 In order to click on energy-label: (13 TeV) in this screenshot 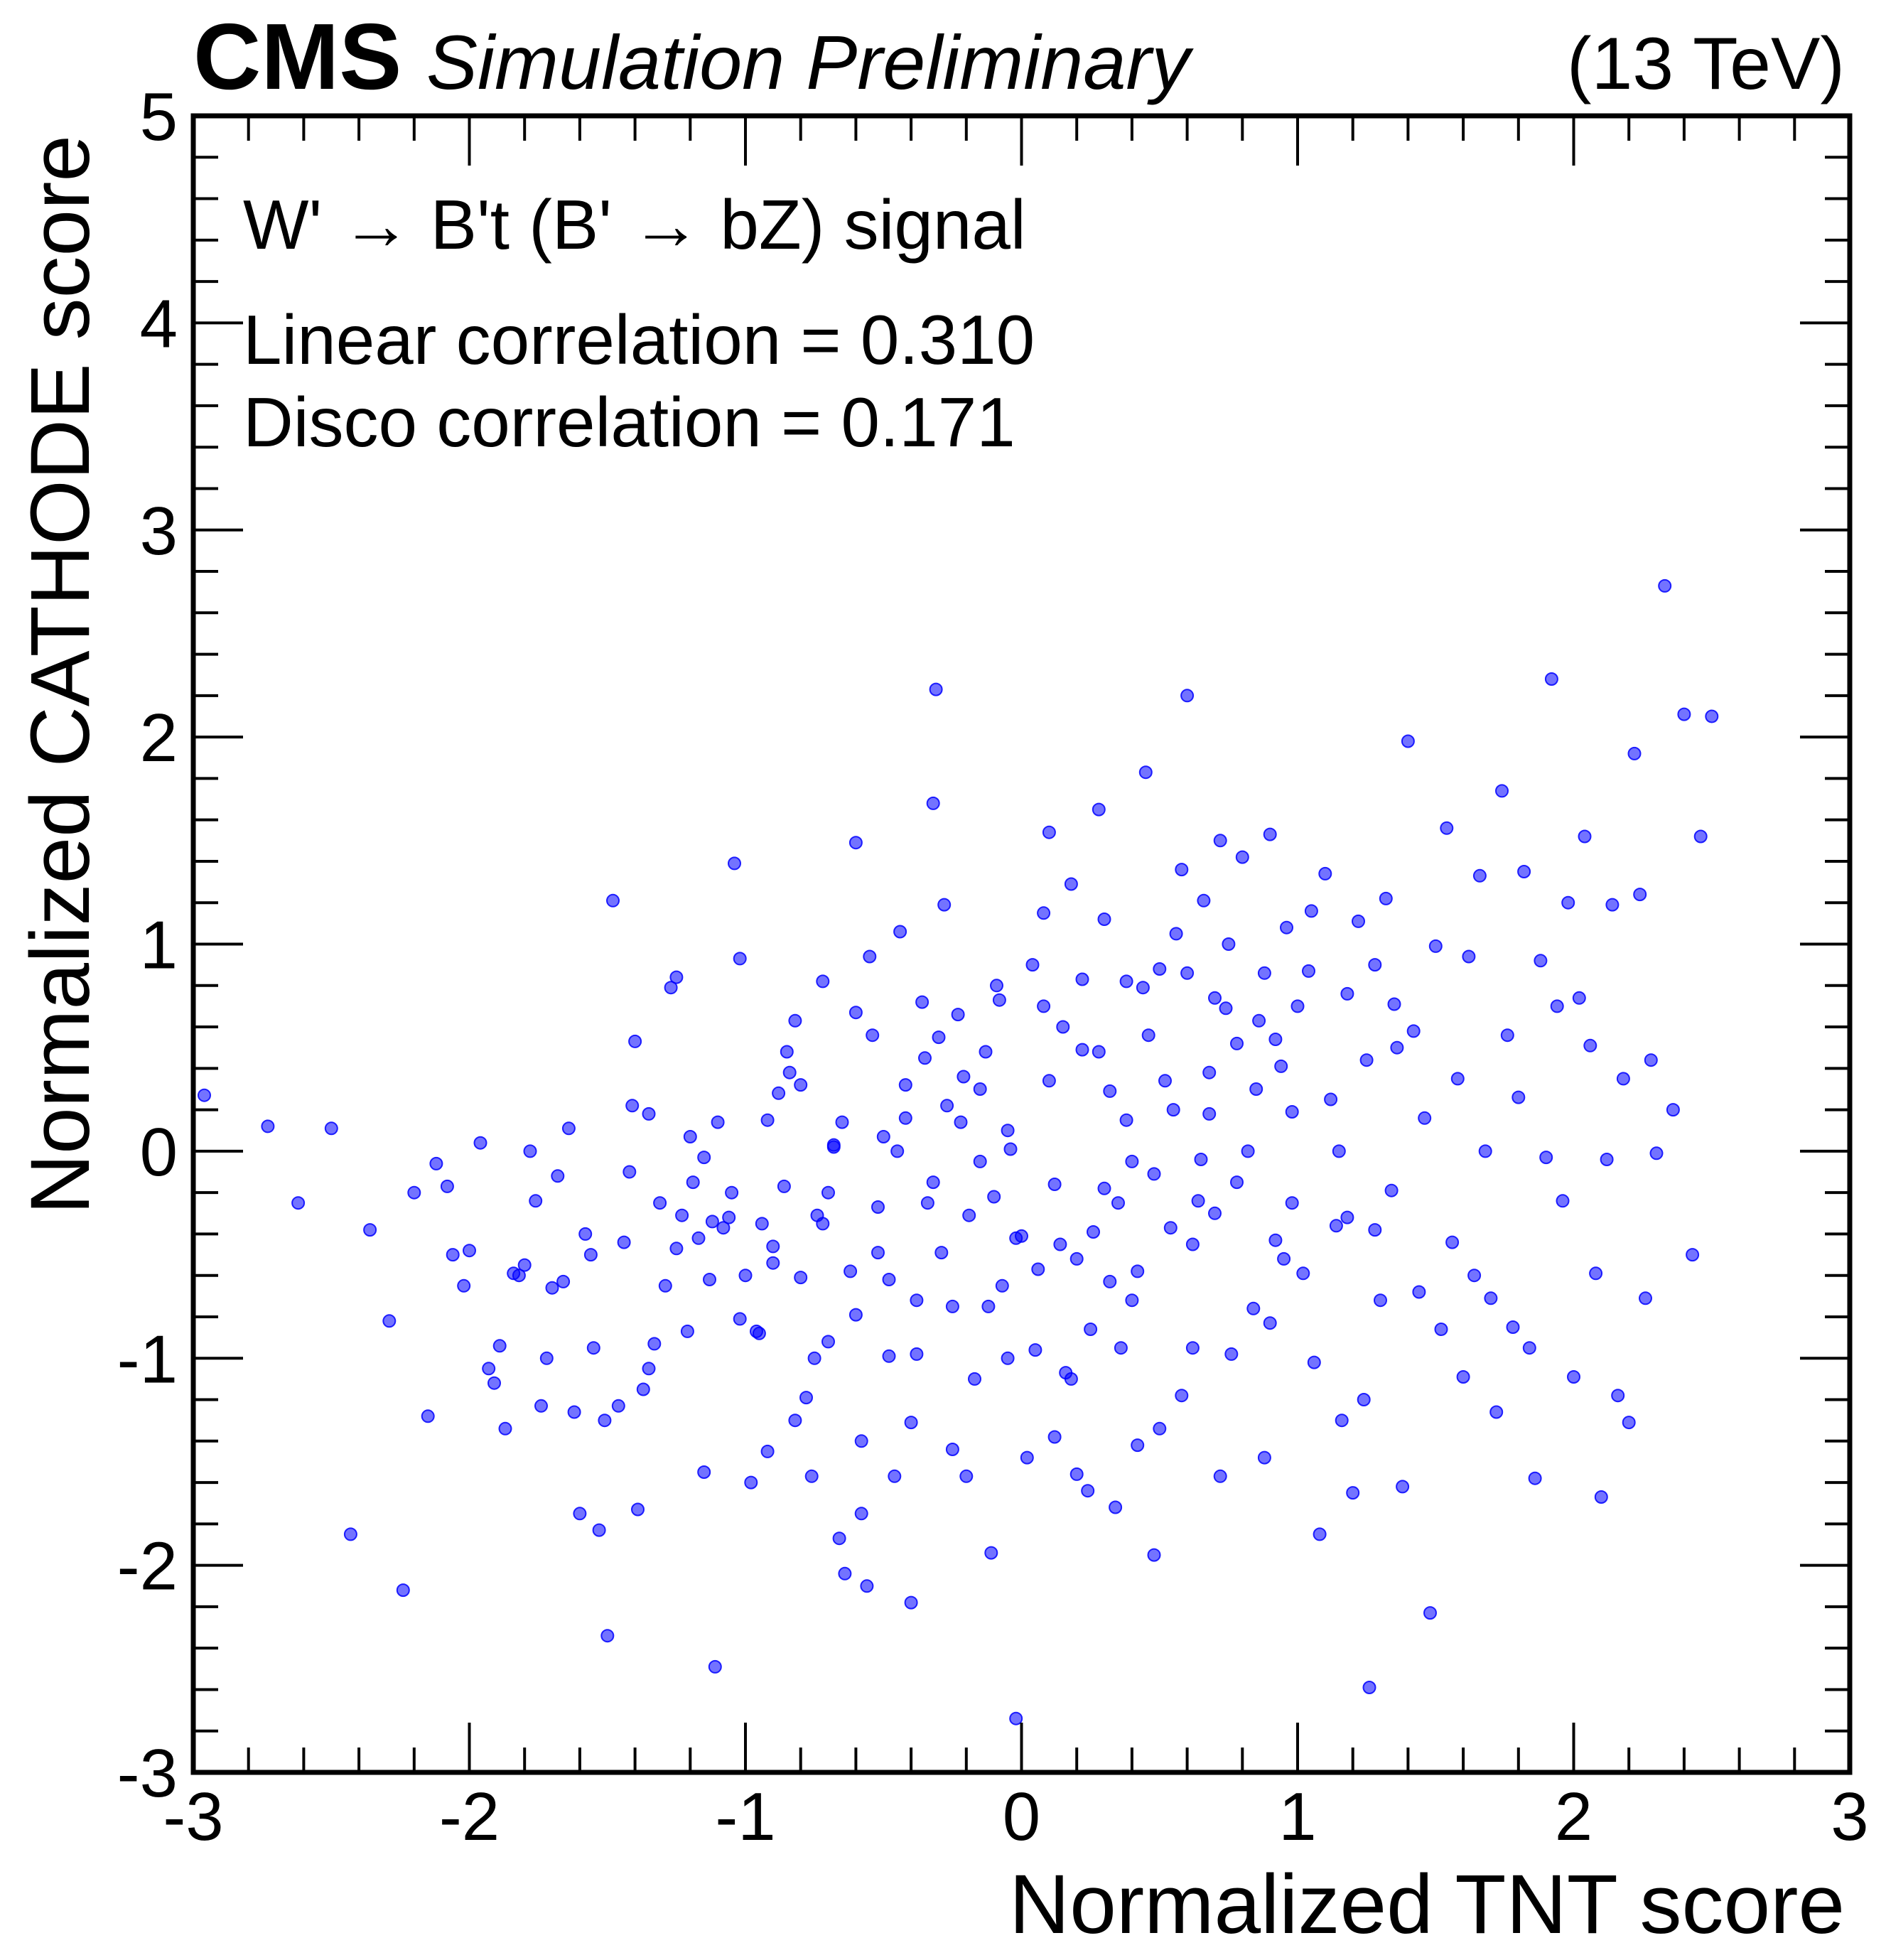, I will do `click(1706, 64)`.